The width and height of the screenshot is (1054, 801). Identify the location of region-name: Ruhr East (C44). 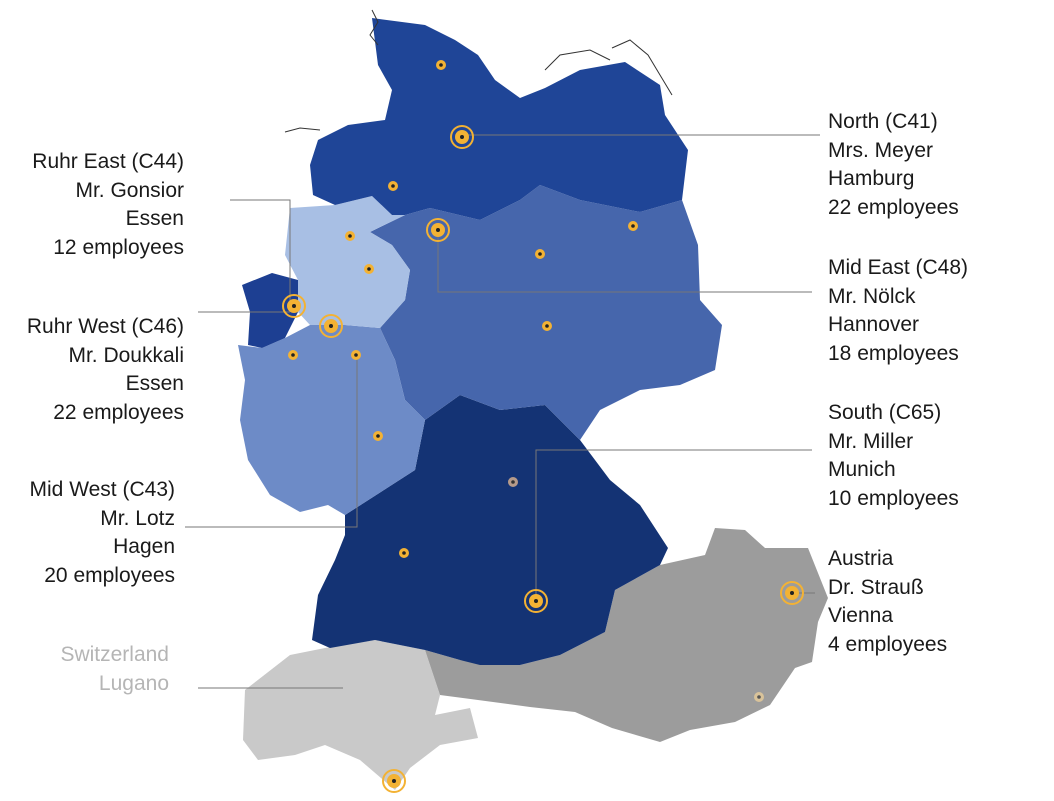
(108, 161).